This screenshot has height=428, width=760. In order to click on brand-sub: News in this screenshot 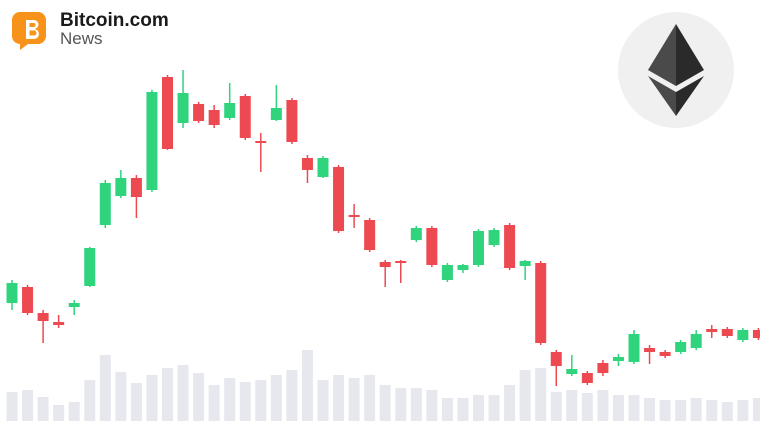, I will do `click(81, 38)`.